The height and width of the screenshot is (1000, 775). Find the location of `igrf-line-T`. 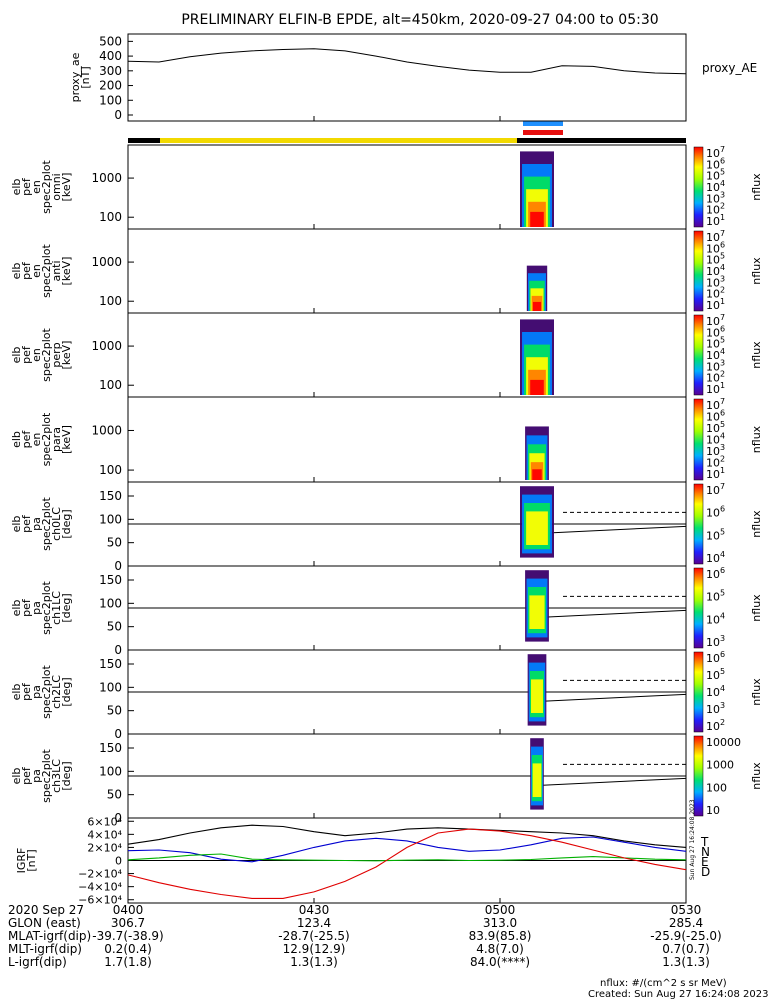

igrf-line-T is located at coordinates (407, 836).